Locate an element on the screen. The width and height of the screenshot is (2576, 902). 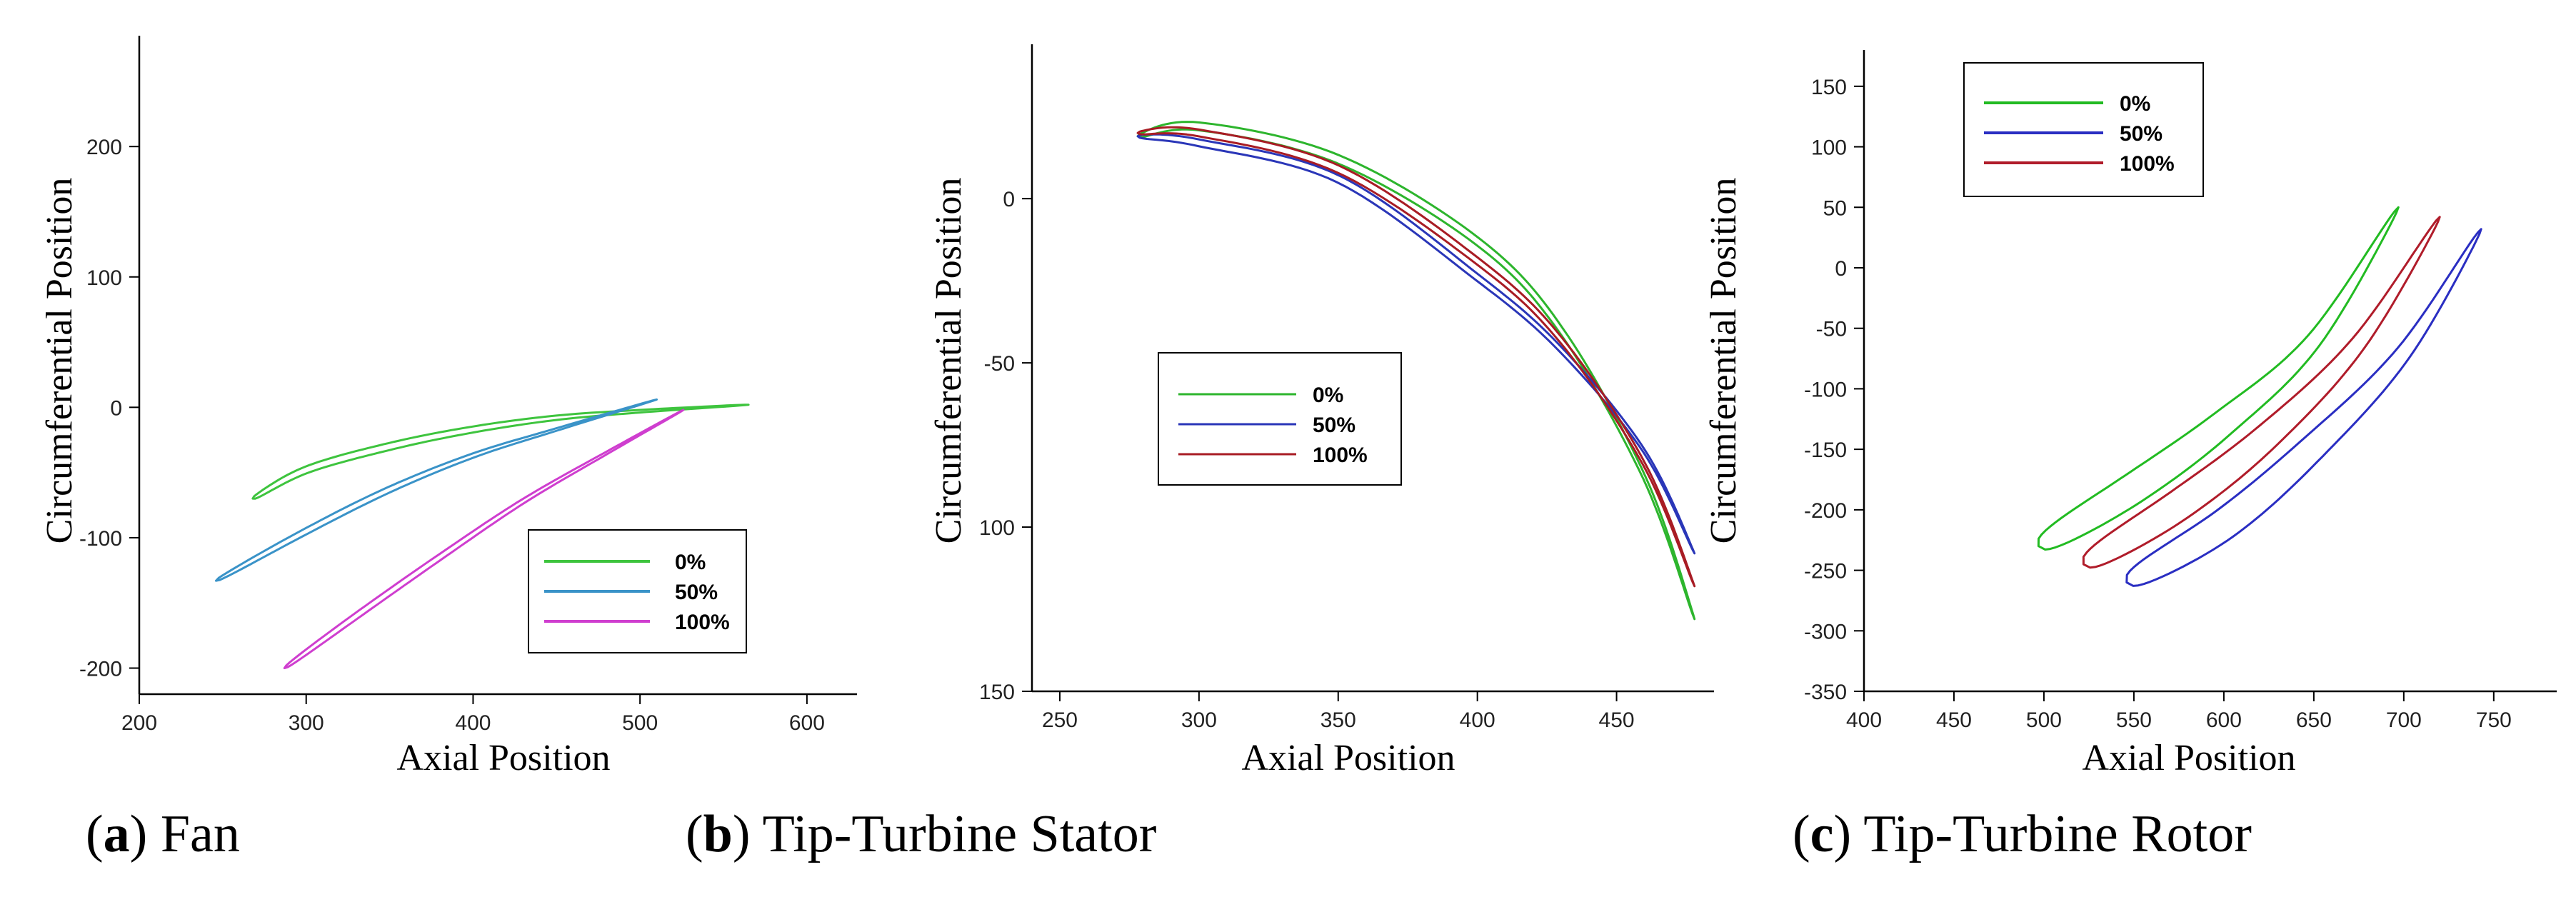
rotor-x-tick-label: 700 is located at coordinates (2404, 720).